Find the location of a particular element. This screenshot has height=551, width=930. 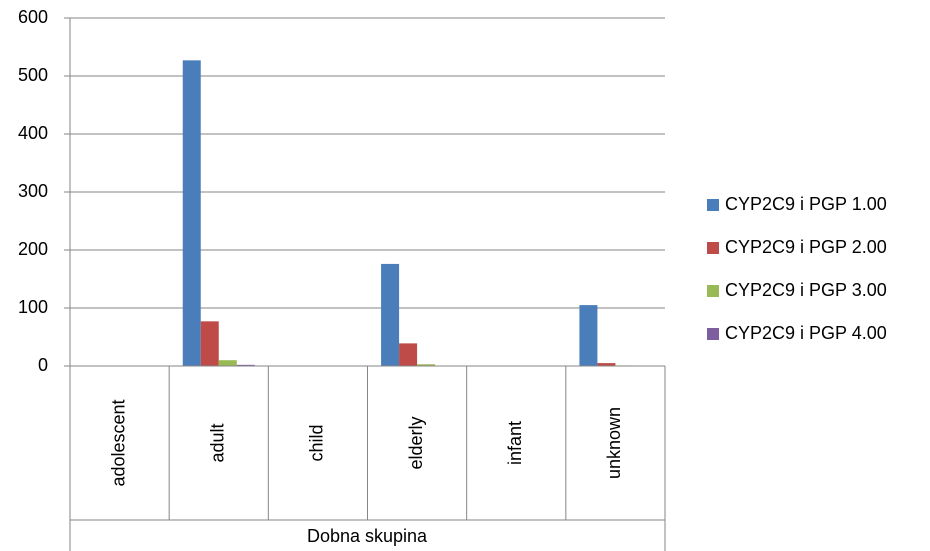

y-tick-label: 100 is located at coordinates (33, 307).